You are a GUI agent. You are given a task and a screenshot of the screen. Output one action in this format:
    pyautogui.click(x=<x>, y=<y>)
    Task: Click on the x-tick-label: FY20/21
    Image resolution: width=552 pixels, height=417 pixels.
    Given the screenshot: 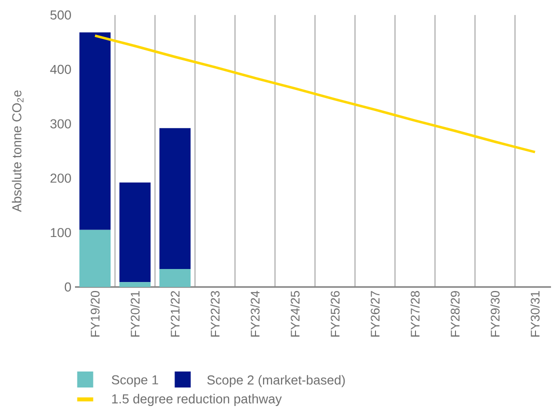 What is the action you would take?
    pyautogui.click(x=135, y=314)
    